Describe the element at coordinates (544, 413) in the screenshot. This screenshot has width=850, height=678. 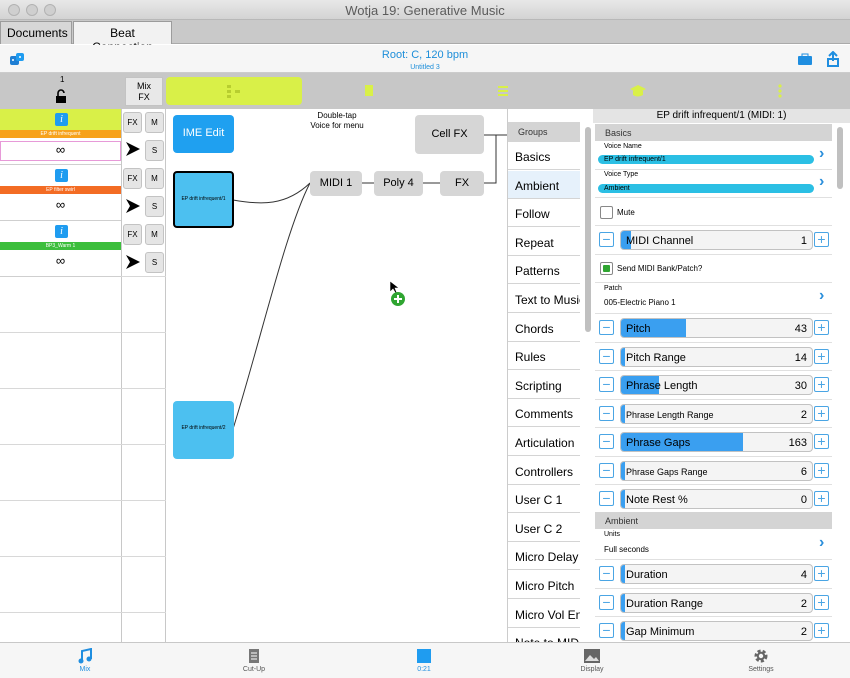
I see `group-item: Comments` at that location.